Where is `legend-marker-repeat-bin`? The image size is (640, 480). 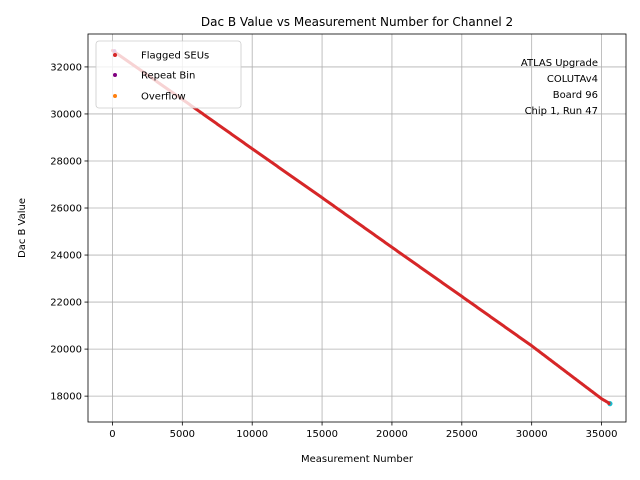 legend-marker-repeat-bin is located at coordinates (115, 75).